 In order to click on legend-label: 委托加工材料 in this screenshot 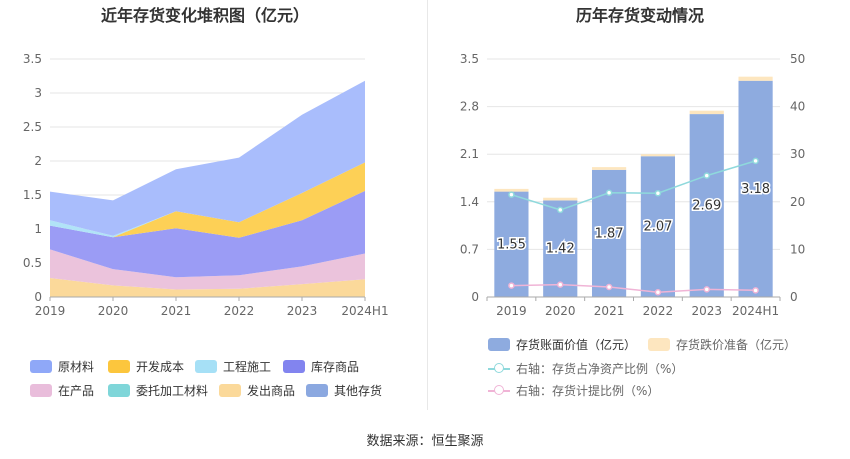, I will do `click(172, 391)`.